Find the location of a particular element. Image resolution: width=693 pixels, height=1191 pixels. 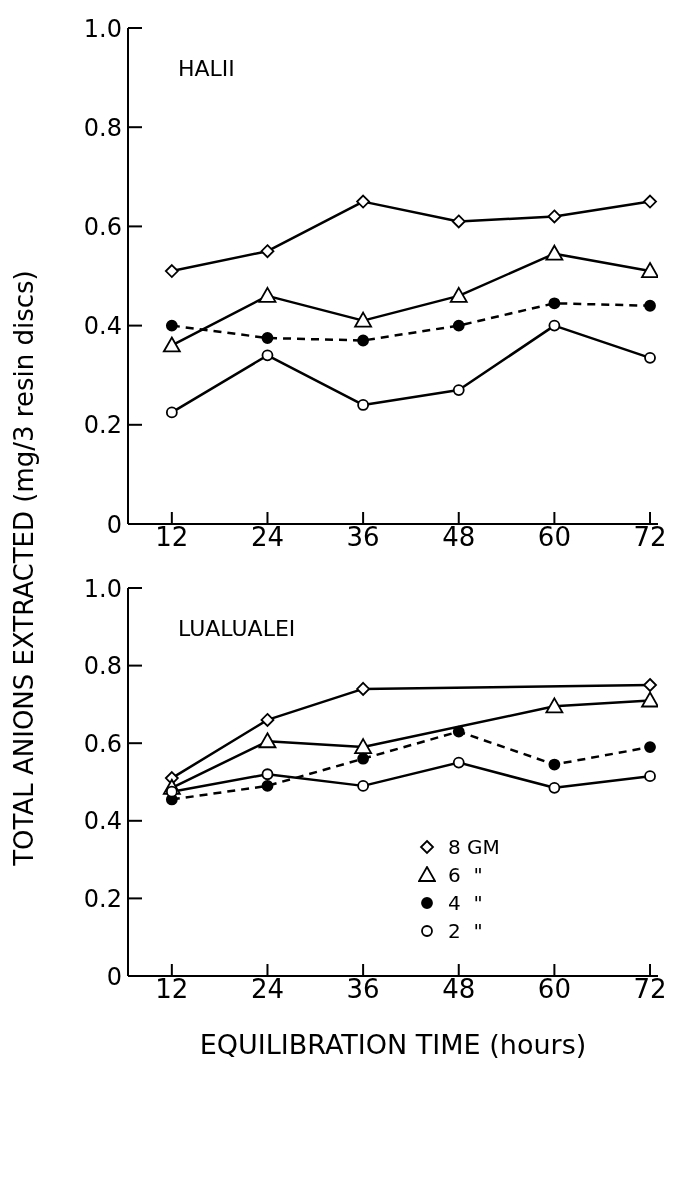

text: HALII is located at coordinates (206, 68).